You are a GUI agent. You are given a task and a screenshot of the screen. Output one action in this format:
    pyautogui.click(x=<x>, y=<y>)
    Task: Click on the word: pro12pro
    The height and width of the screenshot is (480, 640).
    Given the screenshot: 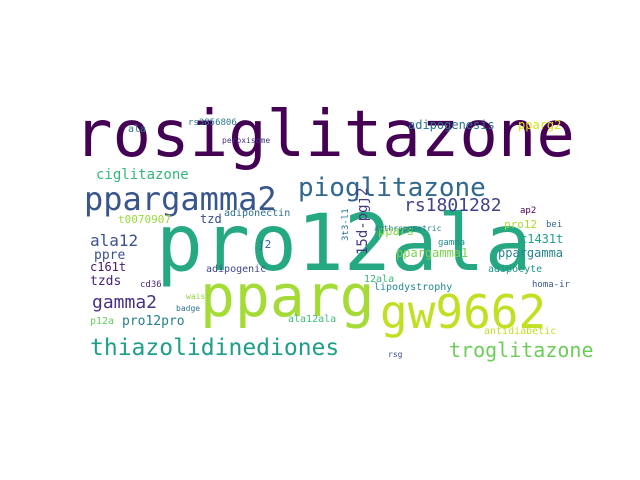 What is the action you would take?
    pyautogui.click(x=153, y=321)
    